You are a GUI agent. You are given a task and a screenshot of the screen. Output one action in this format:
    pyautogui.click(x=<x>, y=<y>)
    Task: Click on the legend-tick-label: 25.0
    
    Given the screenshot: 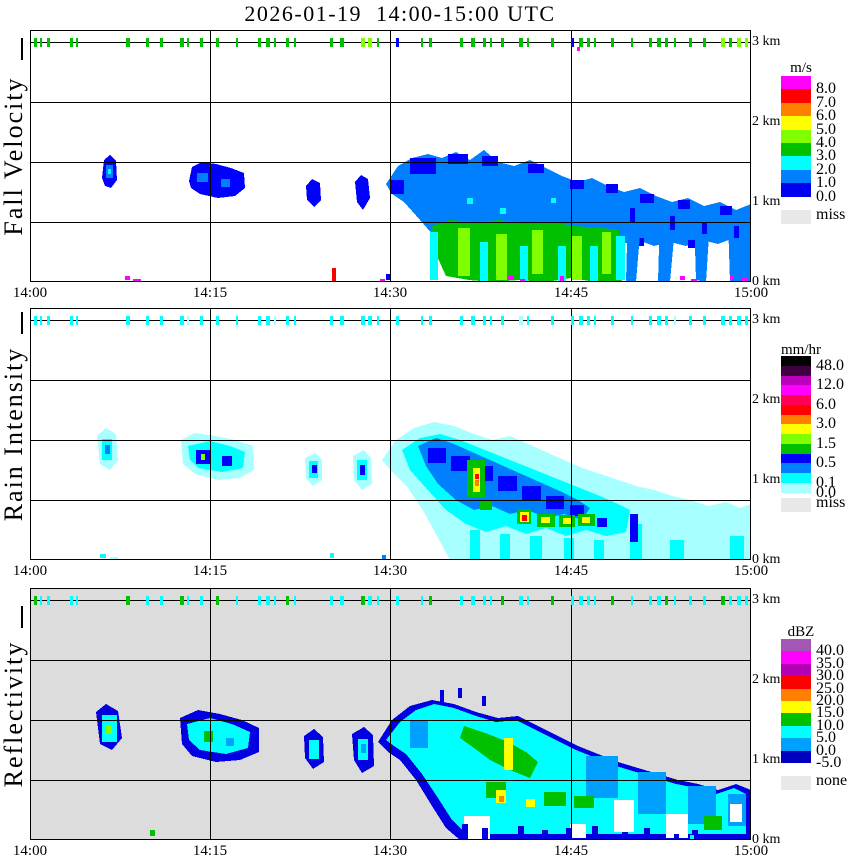 What is the action you would take?
    pyautogui.click(x=830, y=688)
    